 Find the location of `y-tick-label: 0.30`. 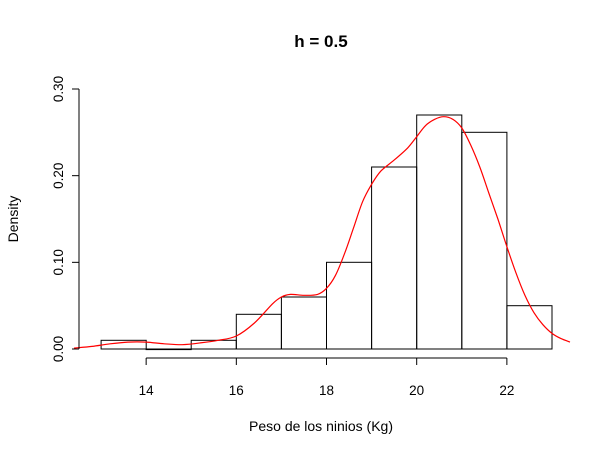

y-tick-label: 0.30 is located at coordinates (58, 89).